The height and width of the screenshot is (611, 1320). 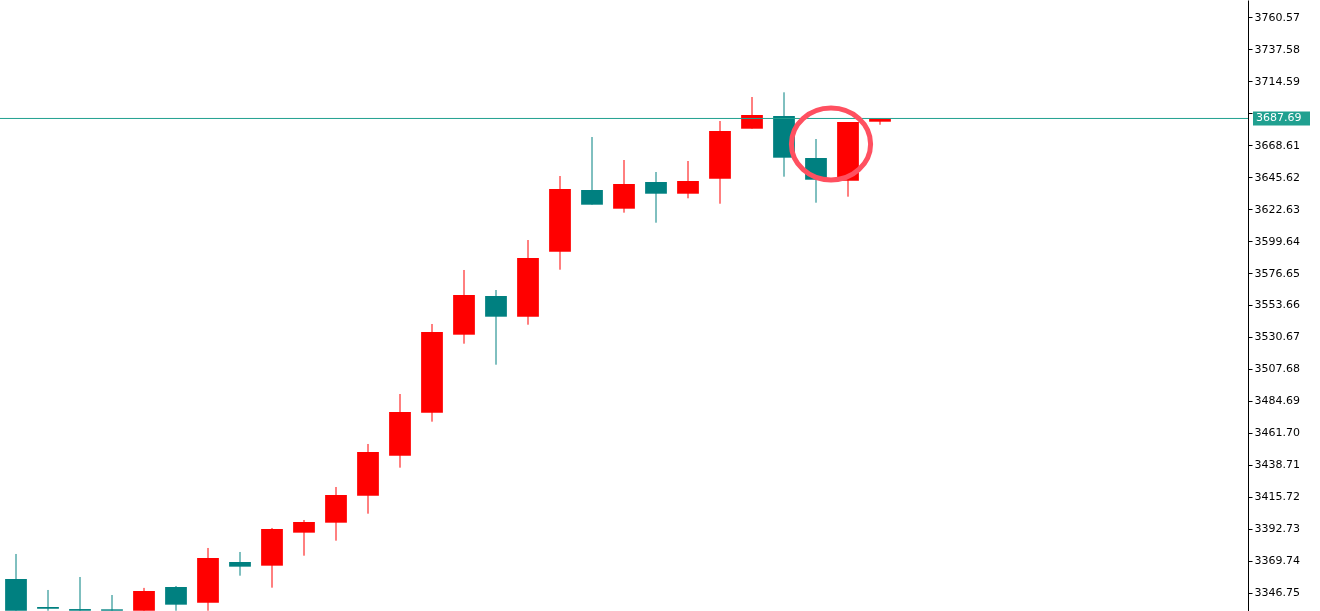 I want to click on y-tick-label: 3438.71, so click(x=1277, y=465).